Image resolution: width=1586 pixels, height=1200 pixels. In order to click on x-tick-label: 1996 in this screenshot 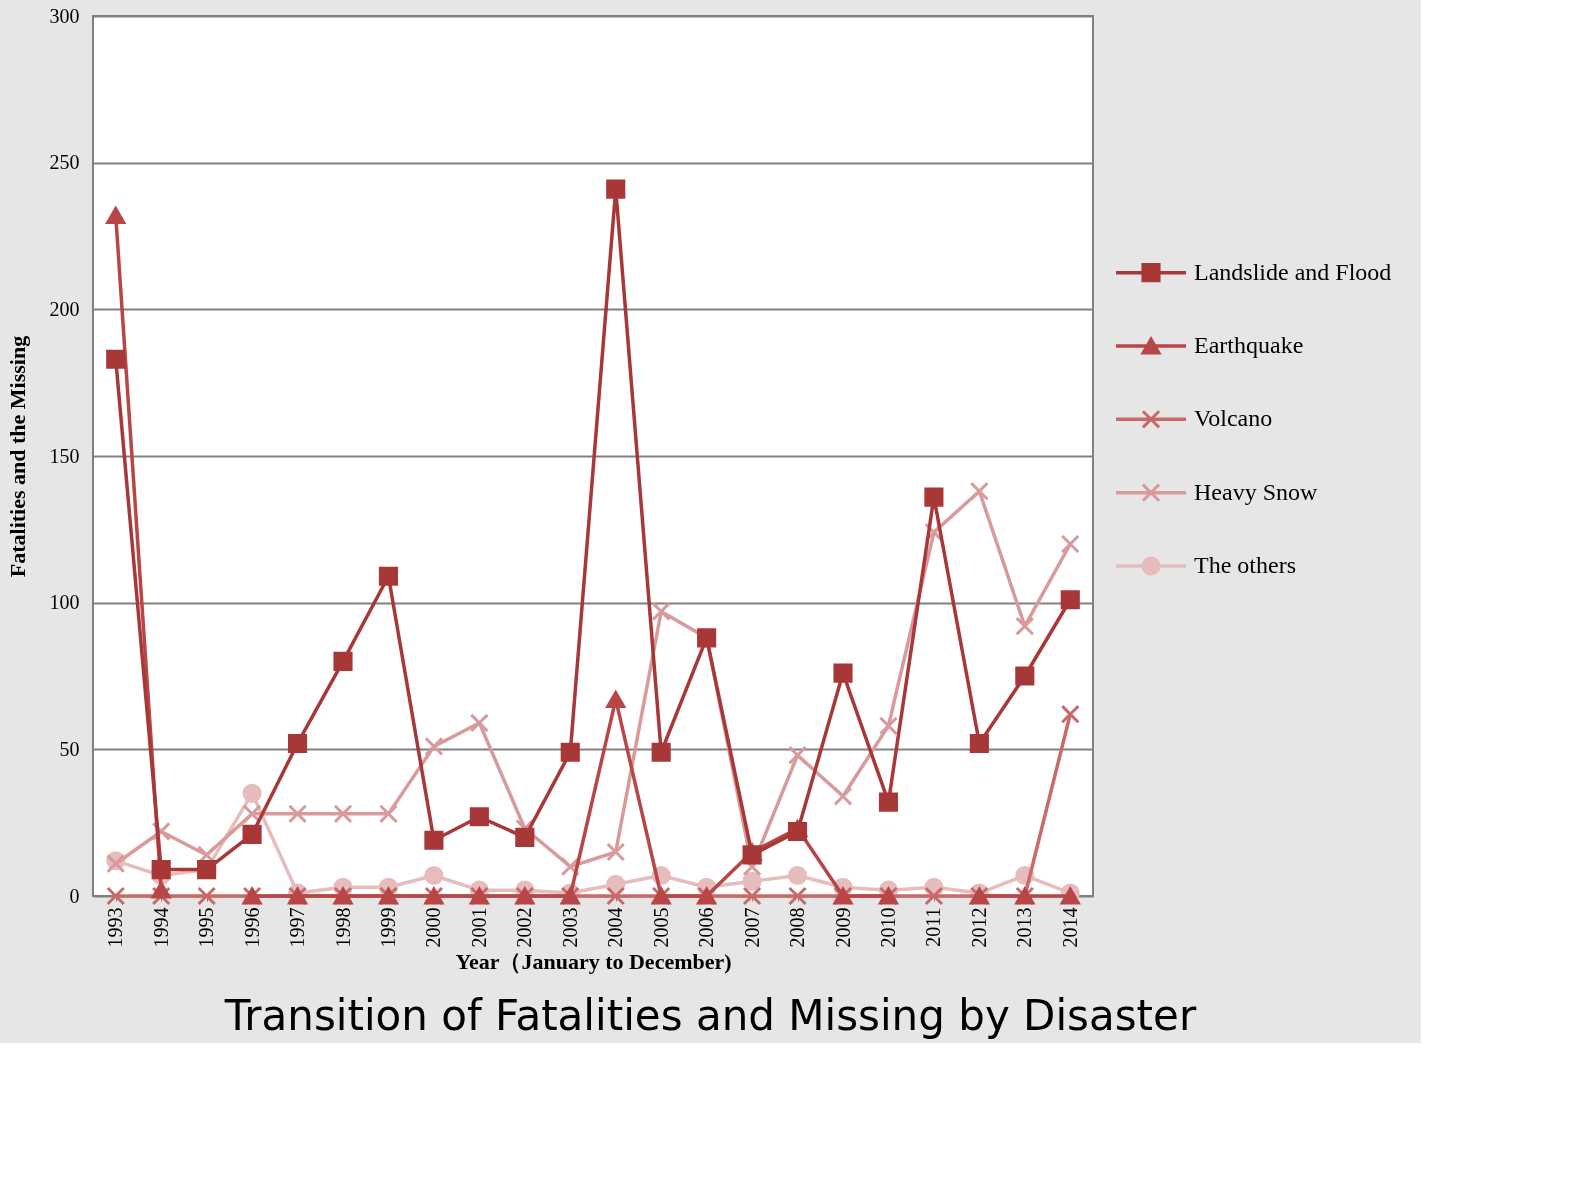, I will do `click(251, 927)`.